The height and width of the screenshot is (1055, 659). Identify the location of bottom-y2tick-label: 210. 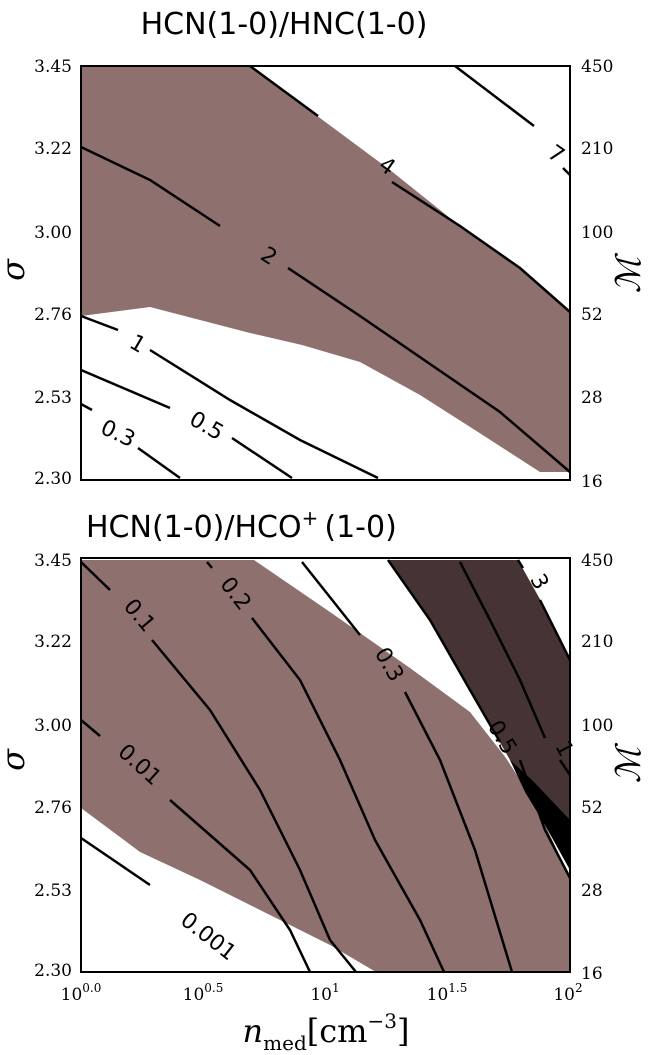
(597, 642).